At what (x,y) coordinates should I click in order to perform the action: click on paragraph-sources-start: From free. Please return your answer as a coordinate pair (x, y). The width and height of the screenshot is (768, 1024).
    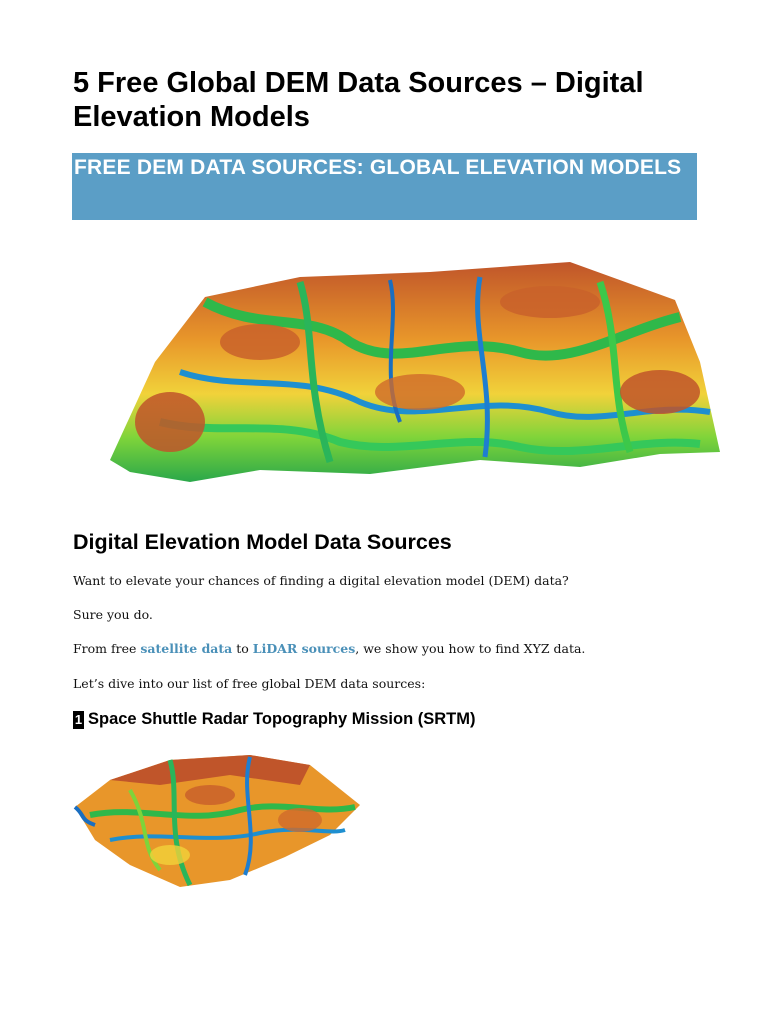
    Looking at the image, I should click on (107, 648).